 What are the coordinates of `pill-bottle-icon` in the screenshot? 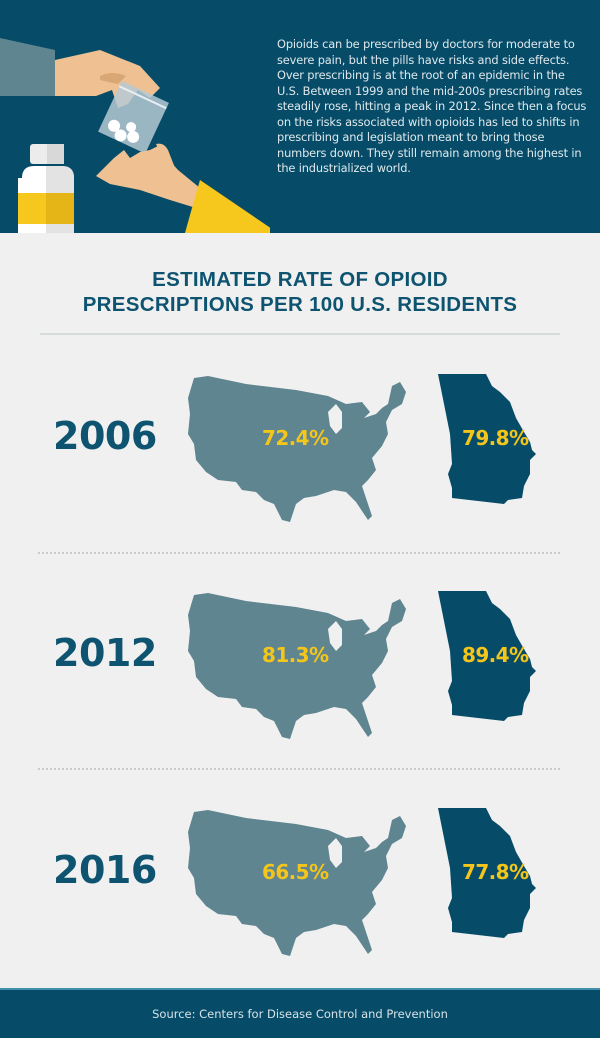 It's located at (46, 188).